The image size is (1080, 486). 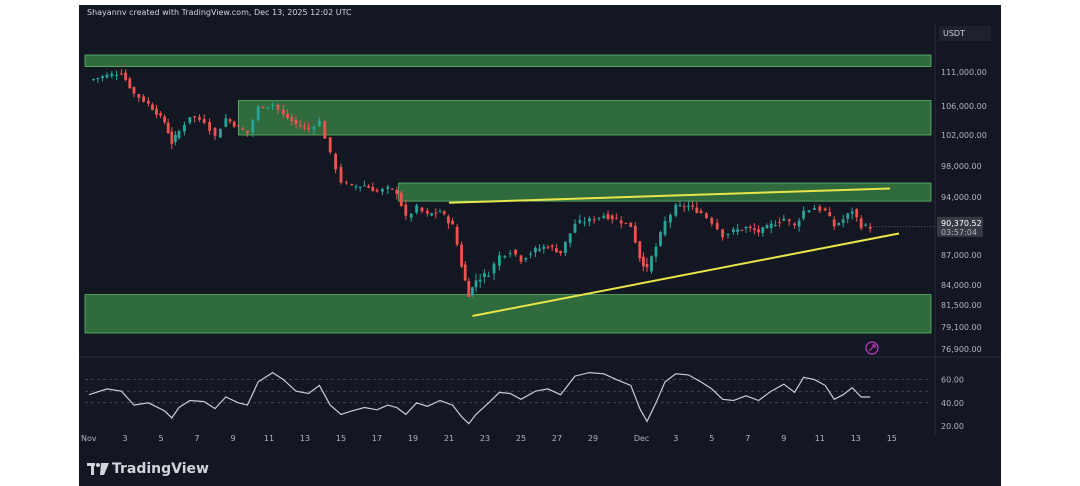 What do you see at coordinates (965, 33) in the screenshot?
I see `currency-label: USDT` at bounding box center [965, 33].